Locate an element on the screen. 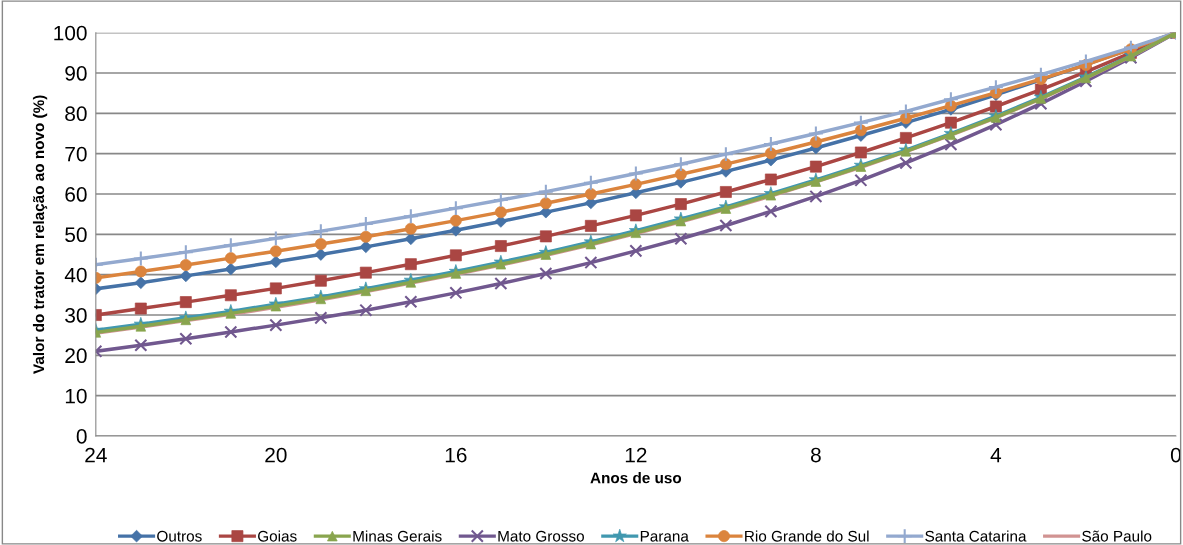  y-tick-label: 20 is located at coordinates (76, 356).